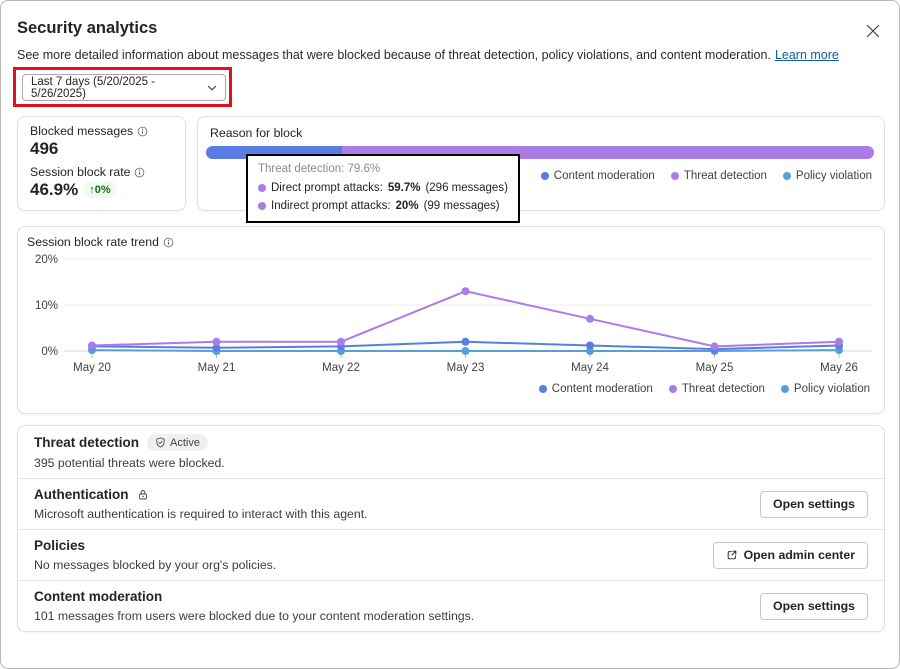 This screenshot has width=900, height=669. I want to click on threat-detection-body: 395 potential threats were blocked., so click(129, 463).